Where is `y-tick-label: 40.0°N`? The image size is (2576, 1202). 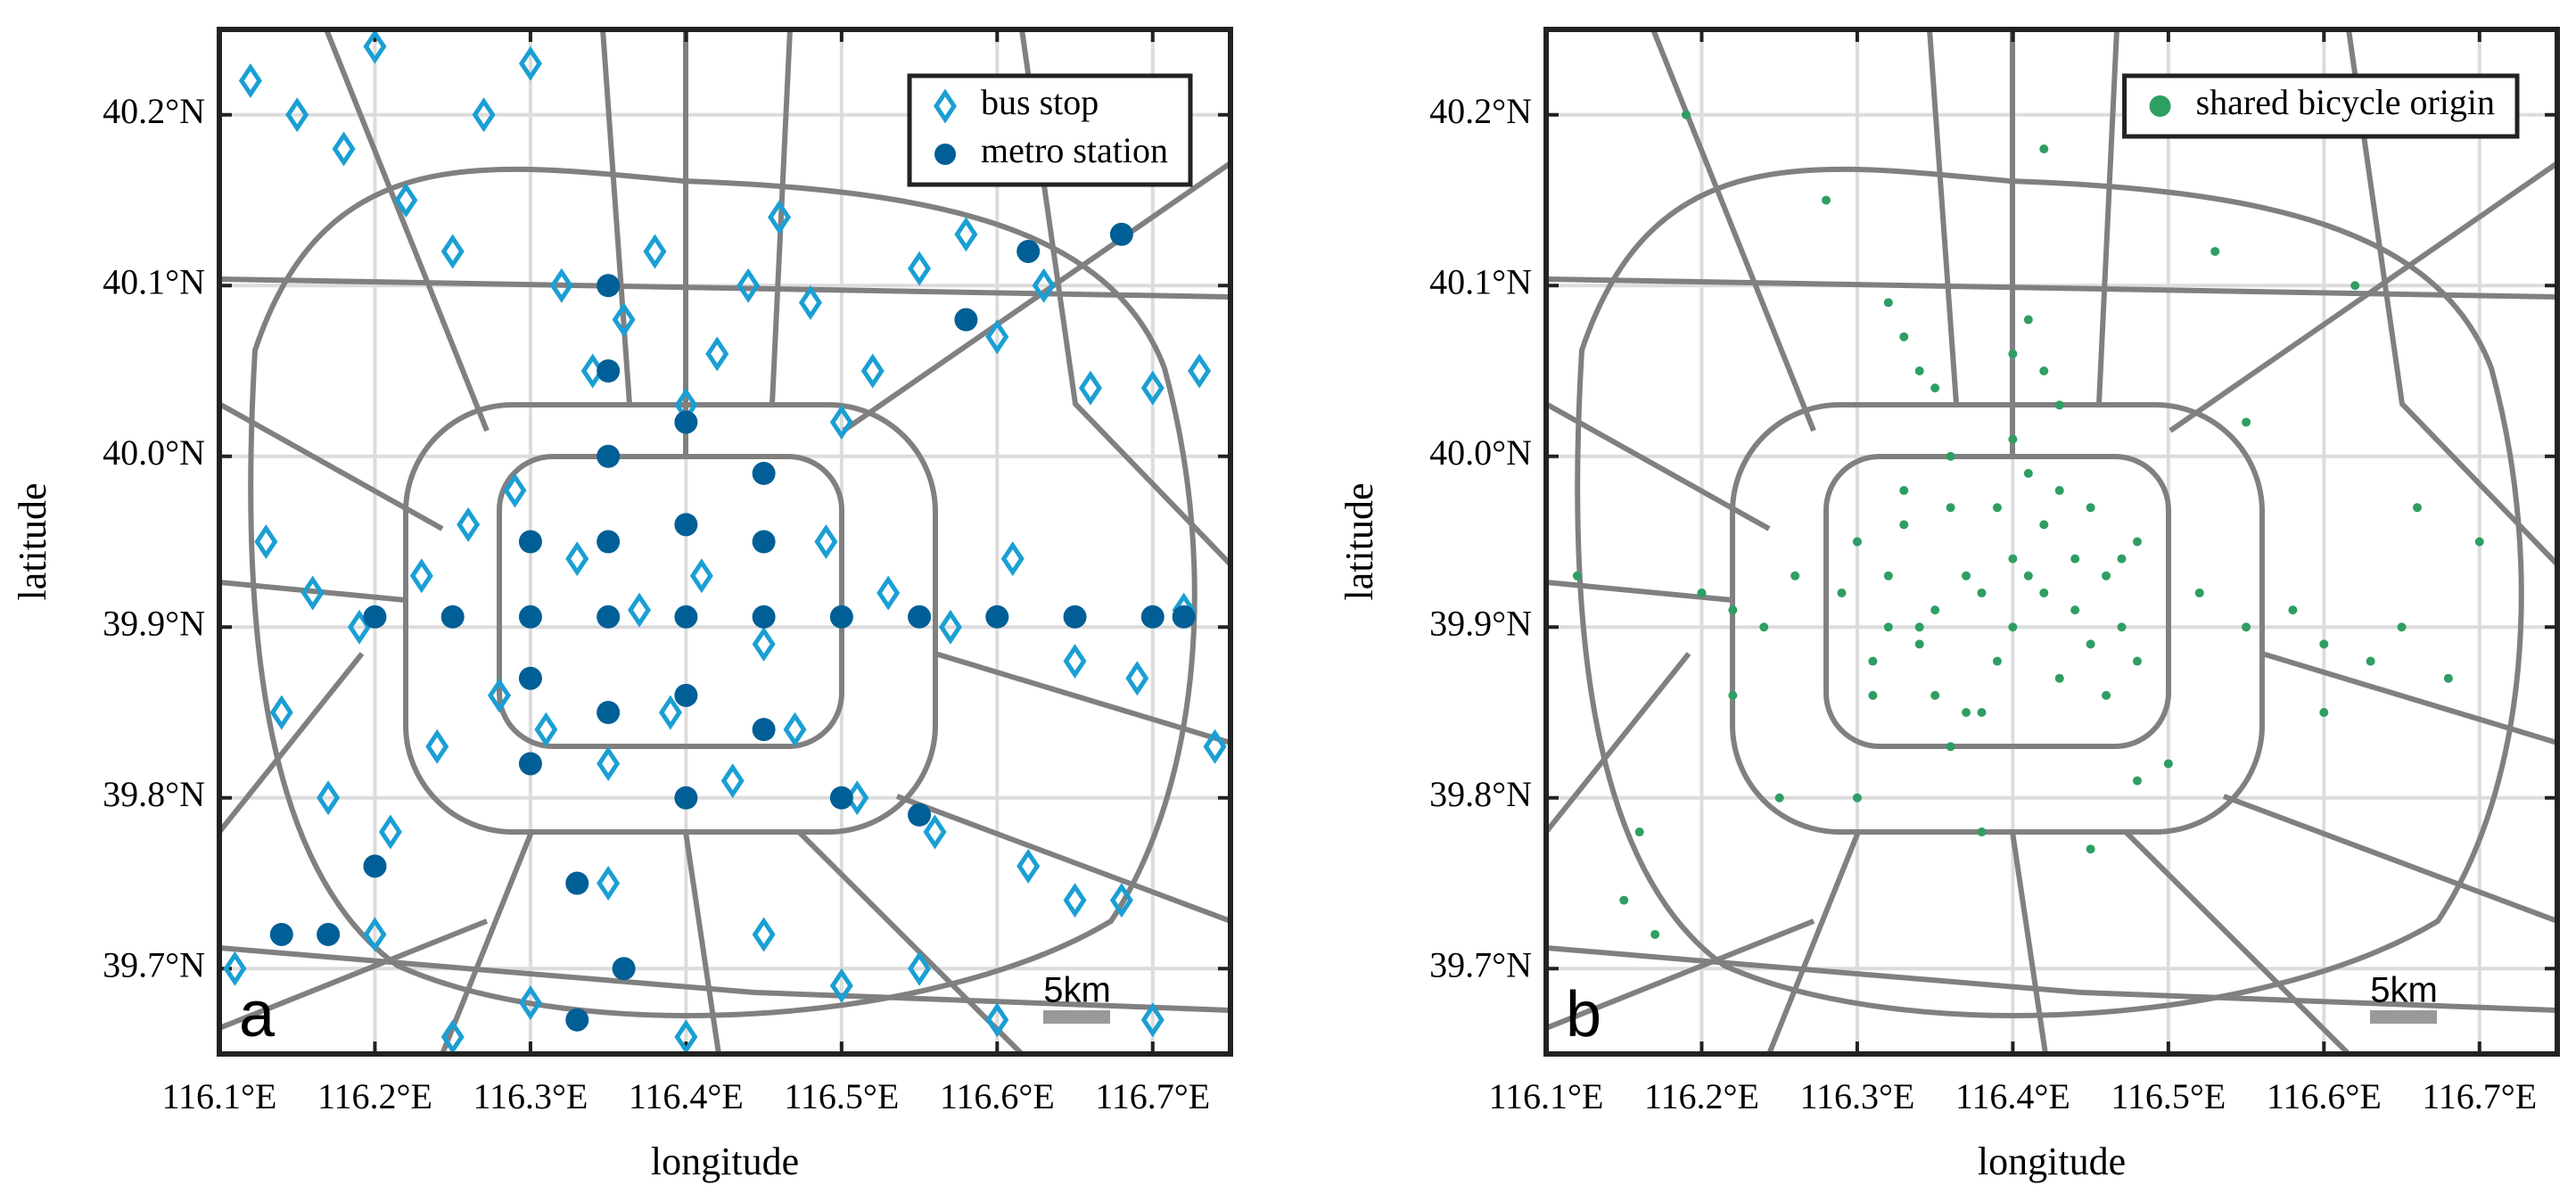
y-tick-label: 40.0°N is located at coordinates (1480, 452).